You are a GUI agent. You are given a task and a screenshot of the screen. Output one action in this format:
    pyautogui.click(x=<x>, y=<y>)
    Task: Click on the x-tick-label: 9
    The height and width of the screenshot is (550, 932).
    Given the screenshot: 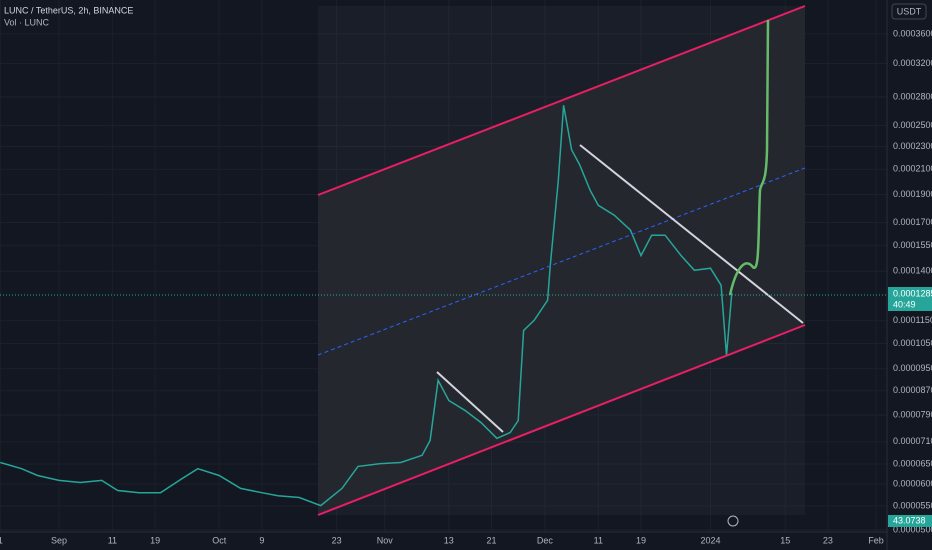 What is the action you would take?
    pyautogui.click(x=261, y=540)
    